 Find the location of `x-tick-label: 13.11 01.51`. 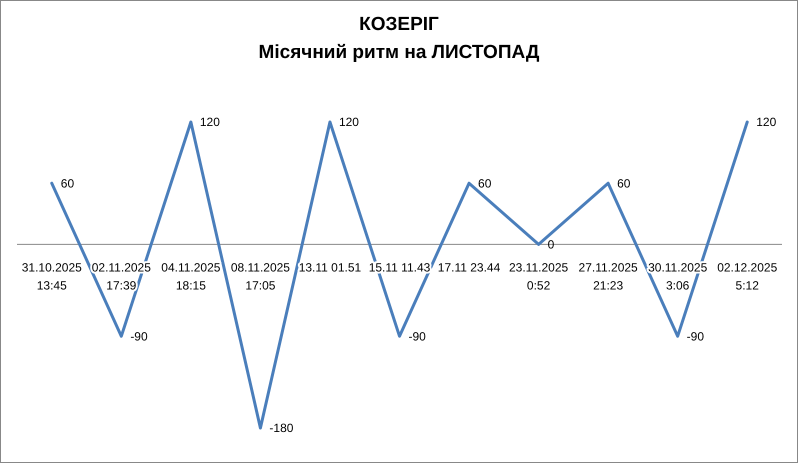

x-tick-label: 13.11 01.51 is located at coordinates (330, 267).